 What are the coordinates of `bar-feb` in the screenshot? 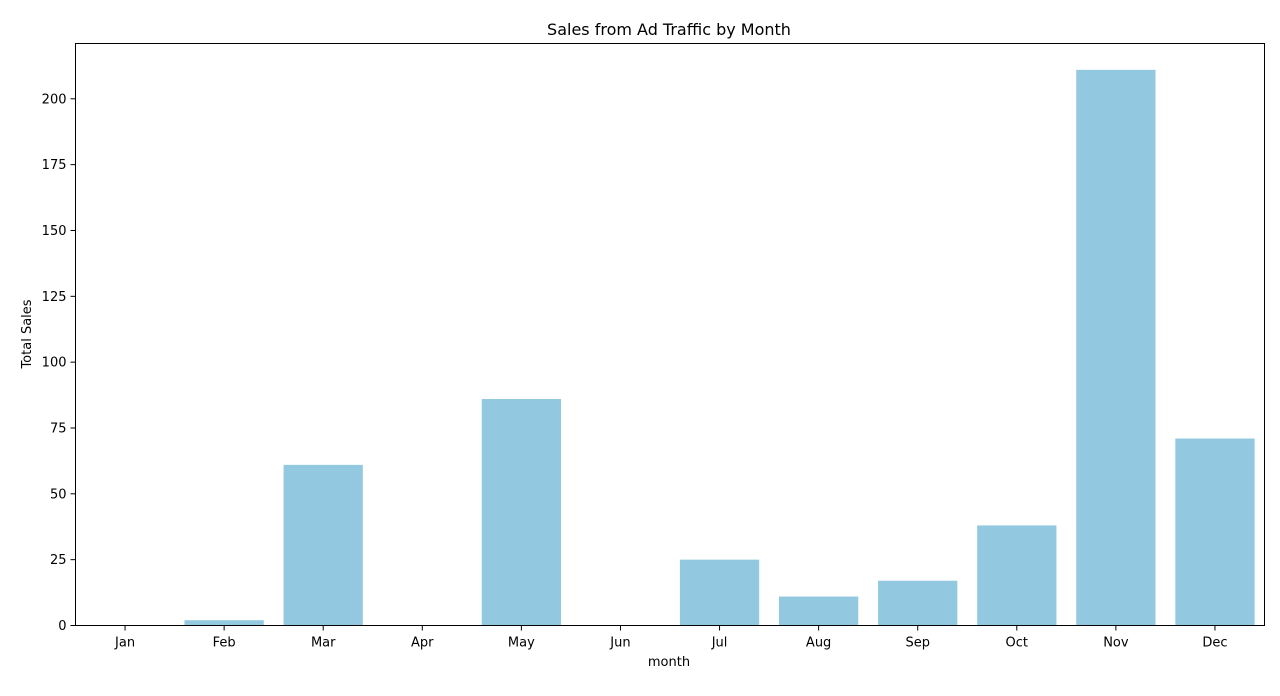 It's located at (224, 623).